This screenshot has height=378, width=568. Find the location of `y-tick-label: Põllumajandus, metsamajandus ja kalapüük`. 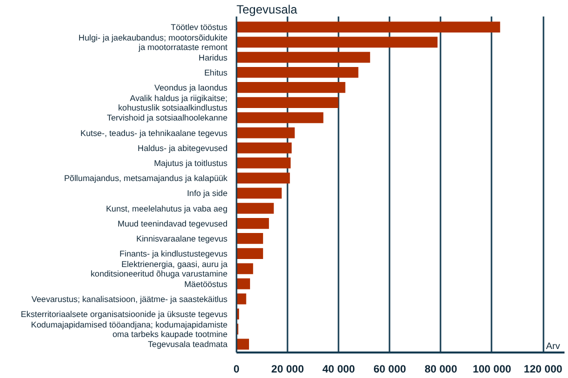

y-tick-label: Põllumajandus, metsamajandus ja kalapüük is located at coordinates (146, 178).